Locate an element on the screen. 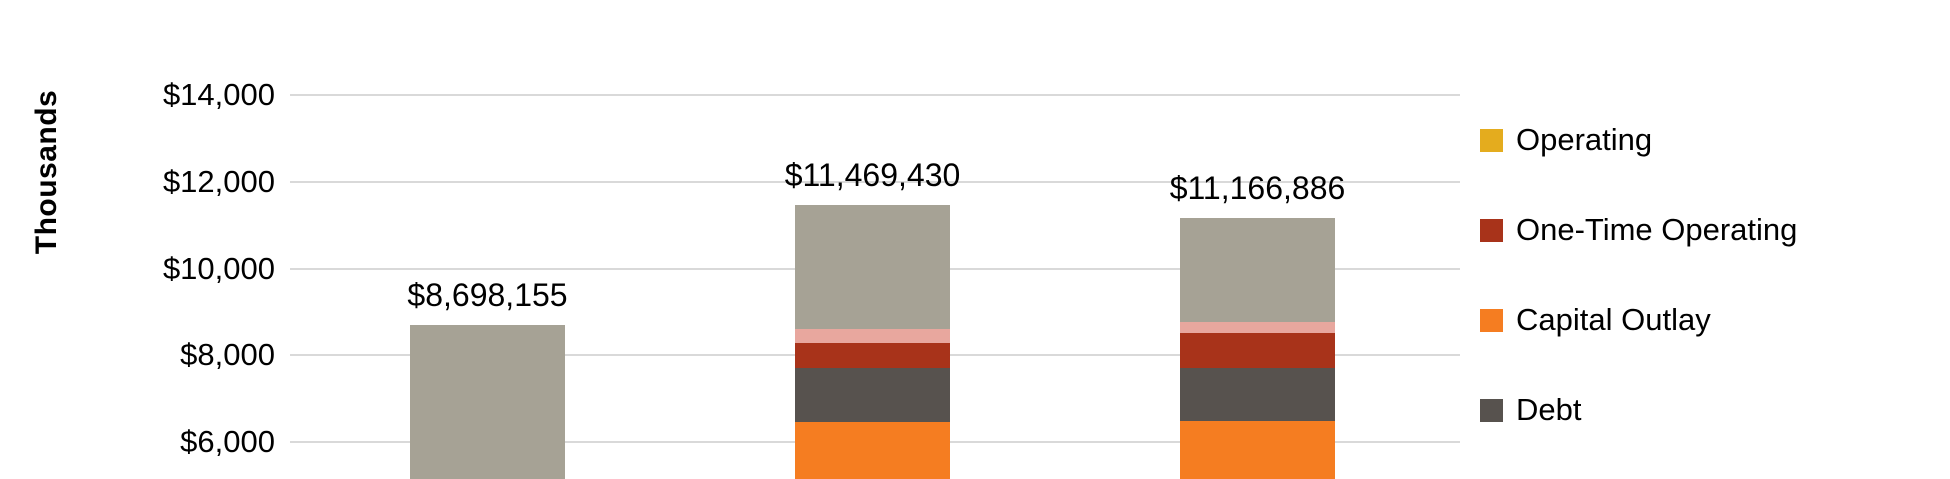  legend-item: One-Time Operating is located at coordinates (1638, 230).